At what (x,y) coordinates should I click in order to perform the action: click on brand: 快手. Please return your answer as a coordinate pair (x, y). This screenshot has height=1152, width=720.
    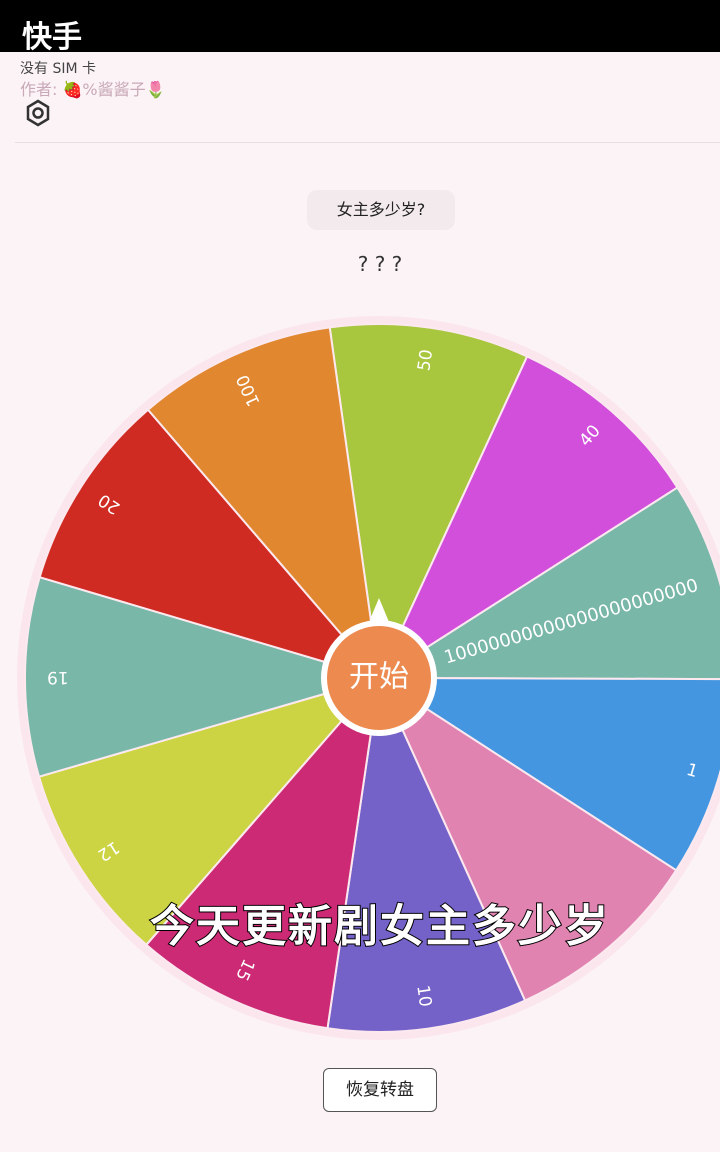
    Looking at the image, I should click on (52, 37).